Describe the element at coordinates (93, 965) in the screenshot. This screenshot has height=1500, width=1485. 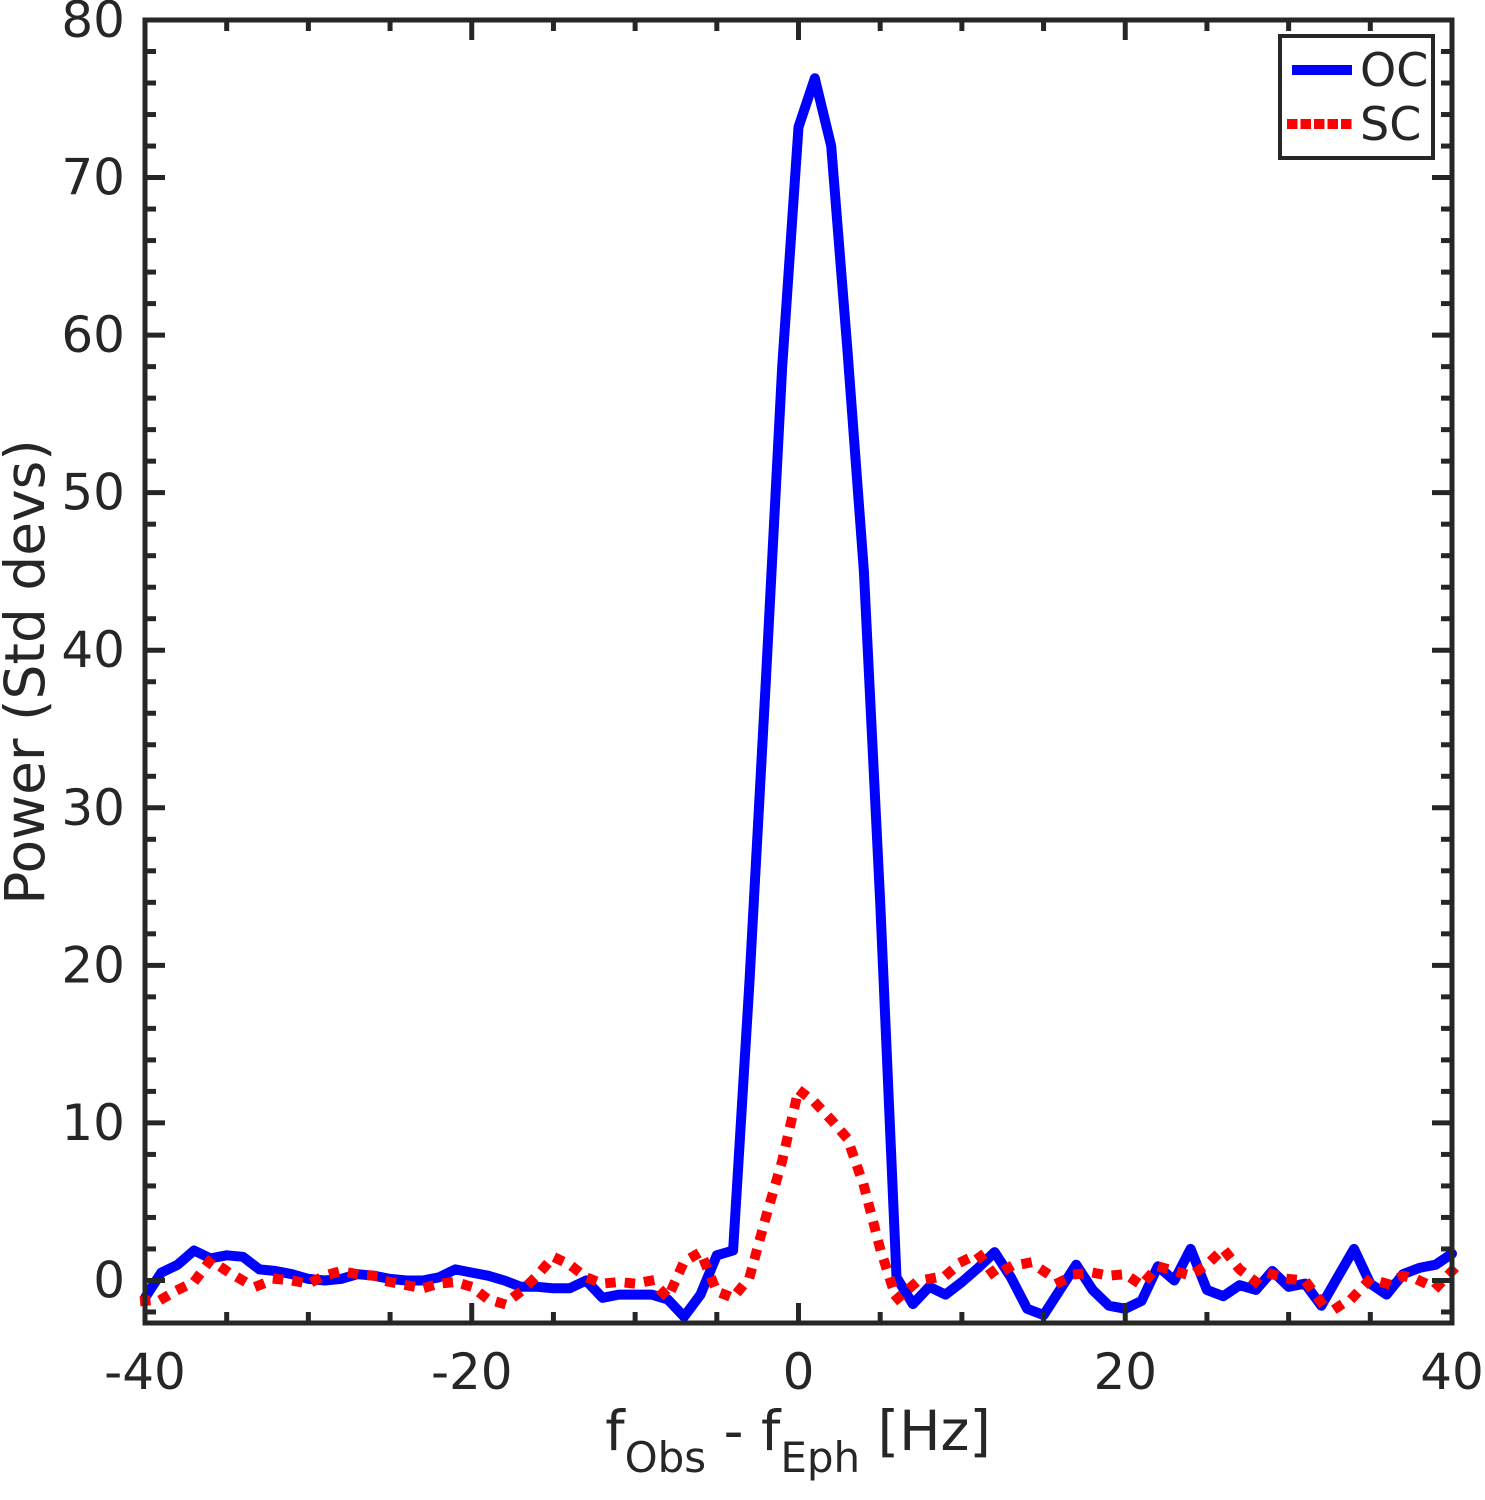
I see `y-tick-label: 20` at that location.